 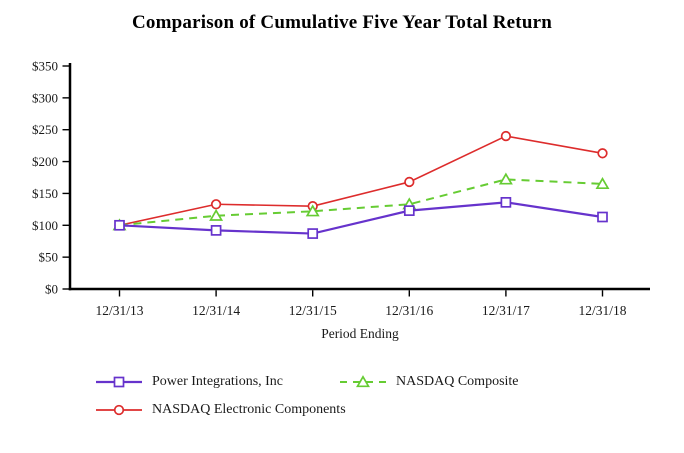 I want to click on legend-item-power-integrations: Power Integrations, Inc, so click(x=189, y=382).